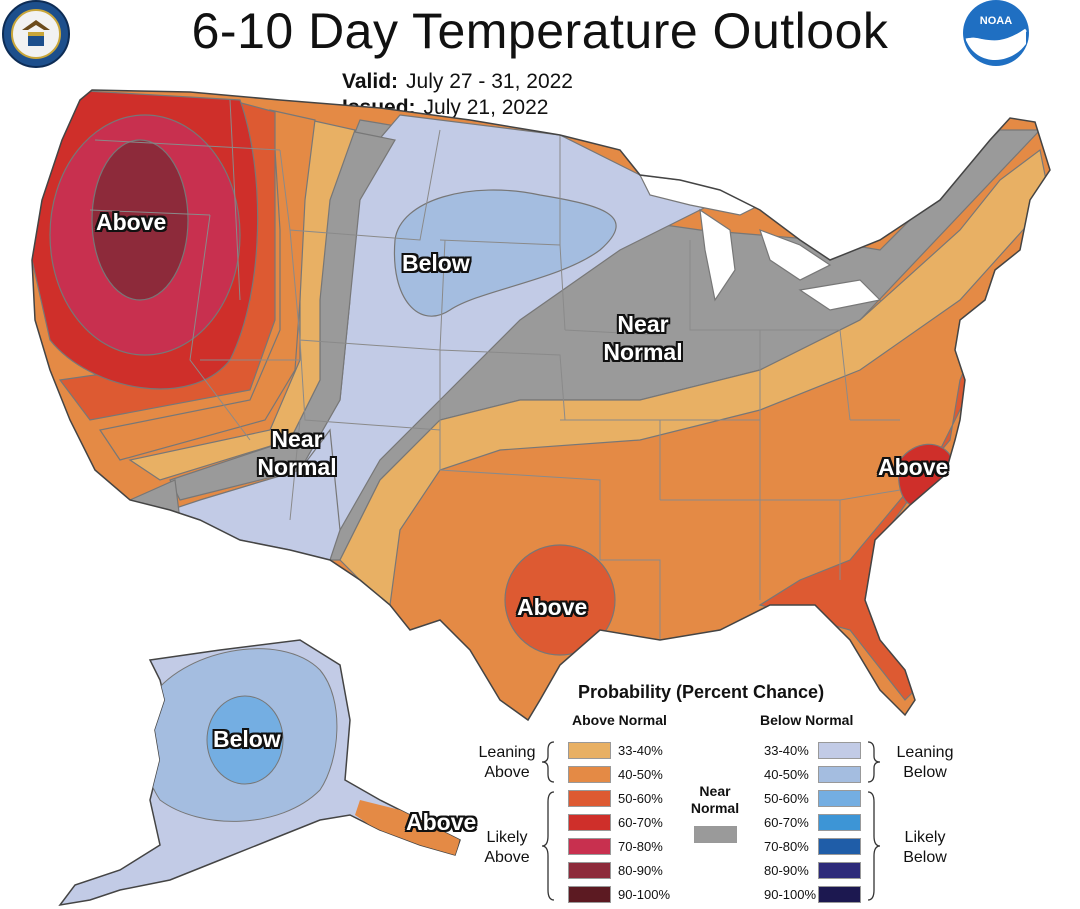  What do you see at coordinates (297, 453) in the screenshot?
I see `label-west-near-normal: Near Normal` at bounding box center [297, 453].